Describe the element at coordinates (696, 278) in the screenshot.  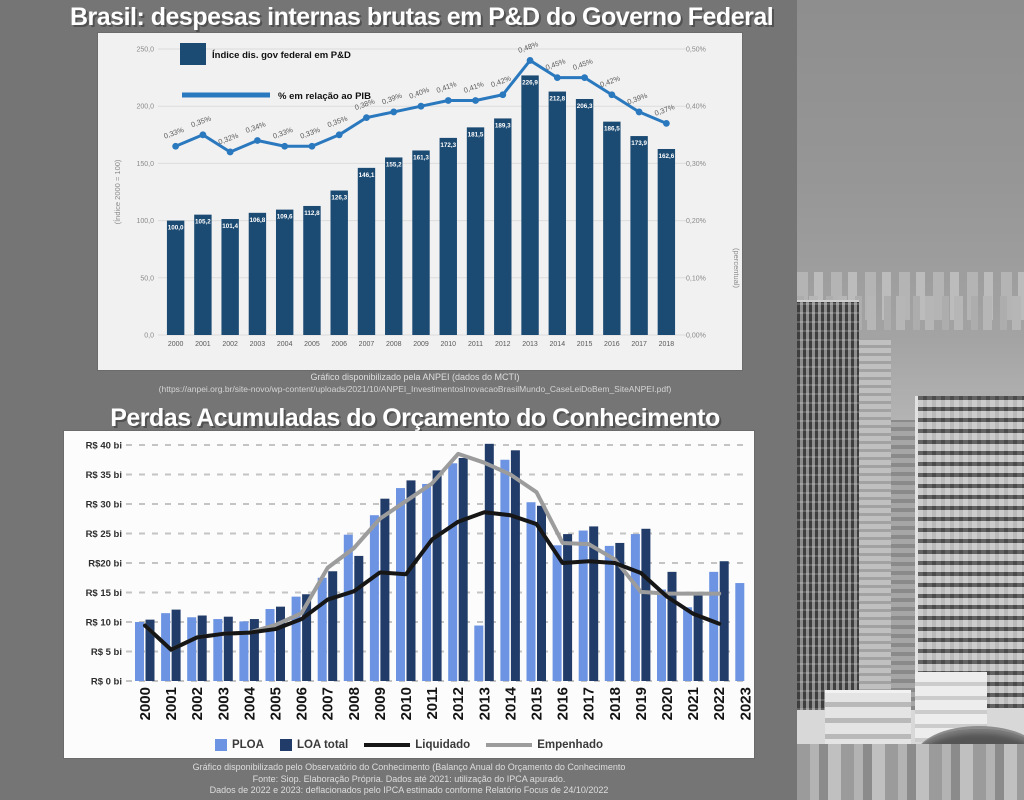
I see `y2-axis-tick: 0,10%` at that location.